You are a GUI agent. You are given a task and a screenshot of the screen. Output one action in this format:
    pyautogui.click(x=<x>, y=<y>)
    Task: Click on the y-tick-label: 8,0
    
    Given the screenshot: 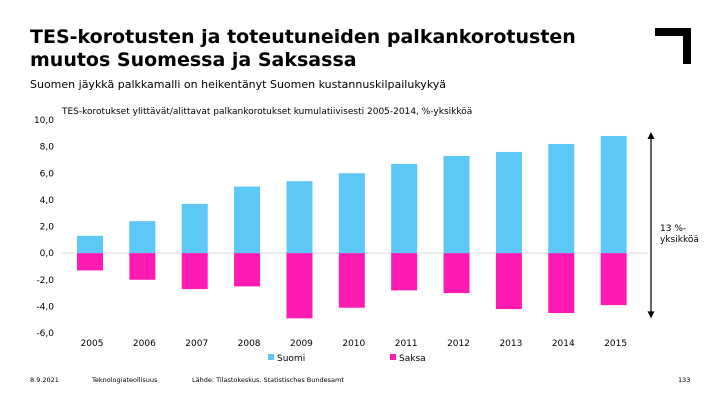 What is the action you would take?
    pyautogui.click(x=47, y=148)
    